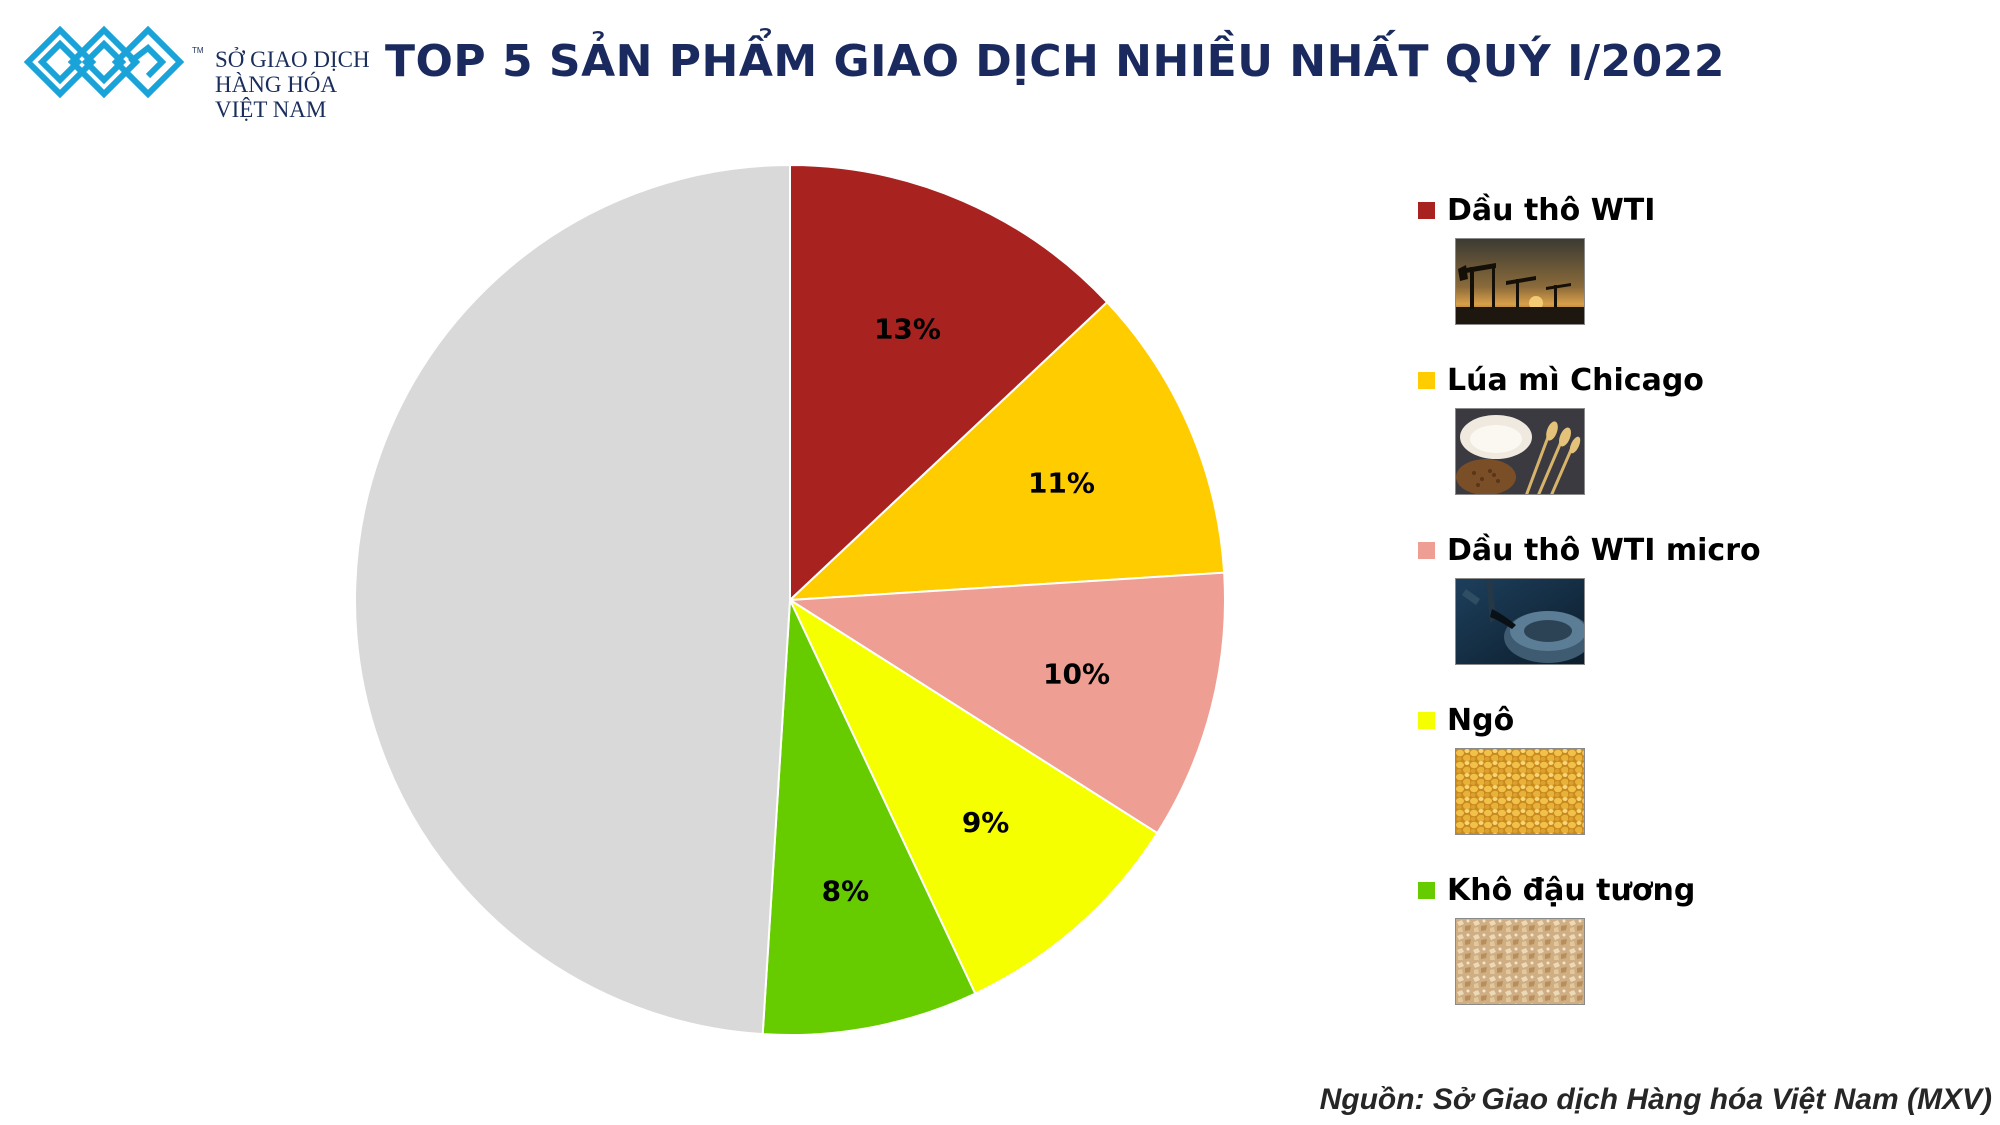 Image resolution: width=2000 pixels, height=1125 pixels. I want to click on brand-name: SỞ GIAO DỊCH HÀNG HÓA VIỆT NAM, so click(292, 84).